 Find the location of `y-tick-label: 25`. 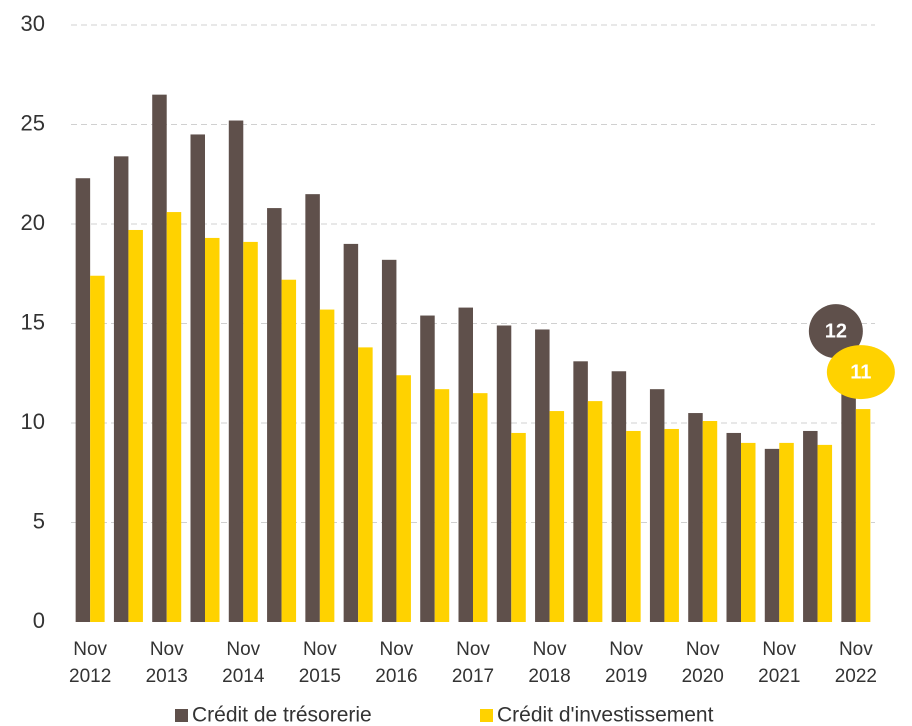

y-tick-label: 25 is located at coordinates (33, 122).